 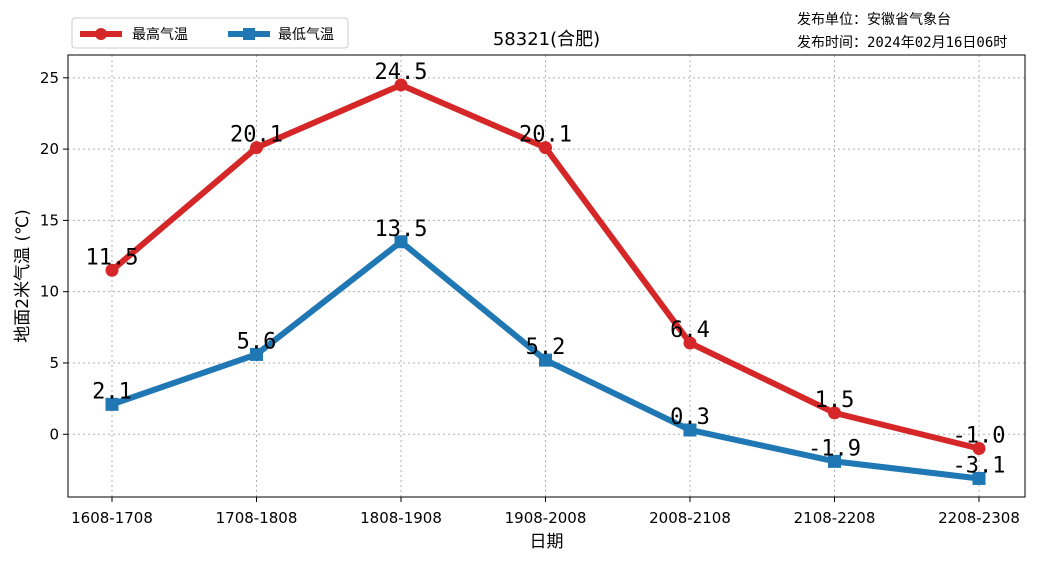 What do you see at coordinates (306, 35) in the screenshot?
I see `legend-label: 最低气温` at bounding box center [306, 35].